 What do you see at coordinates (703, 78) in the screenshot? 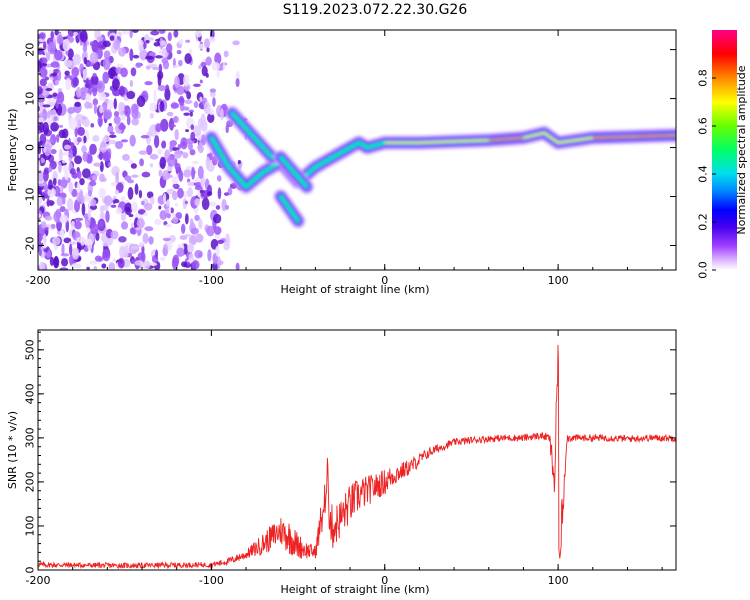
I see `colorbar-tick-label: 0.8` at bounding box center [703, 78].